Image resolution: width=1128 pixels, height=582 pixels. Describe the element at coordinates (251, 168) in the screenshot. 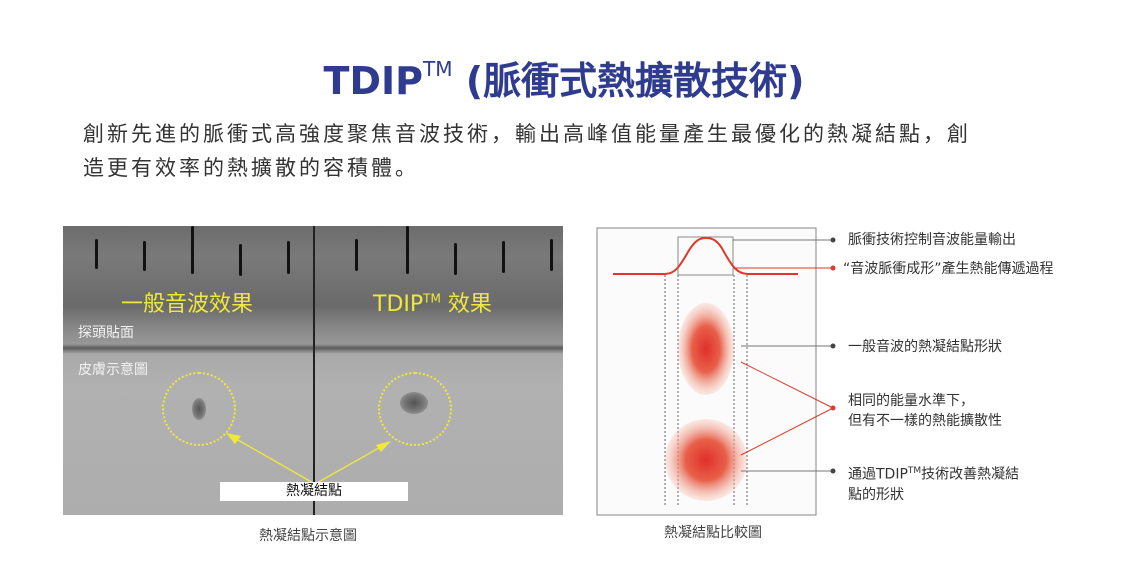

I see `intro-line-2: 造更有效率的熱擴散的容積體。` at that location.